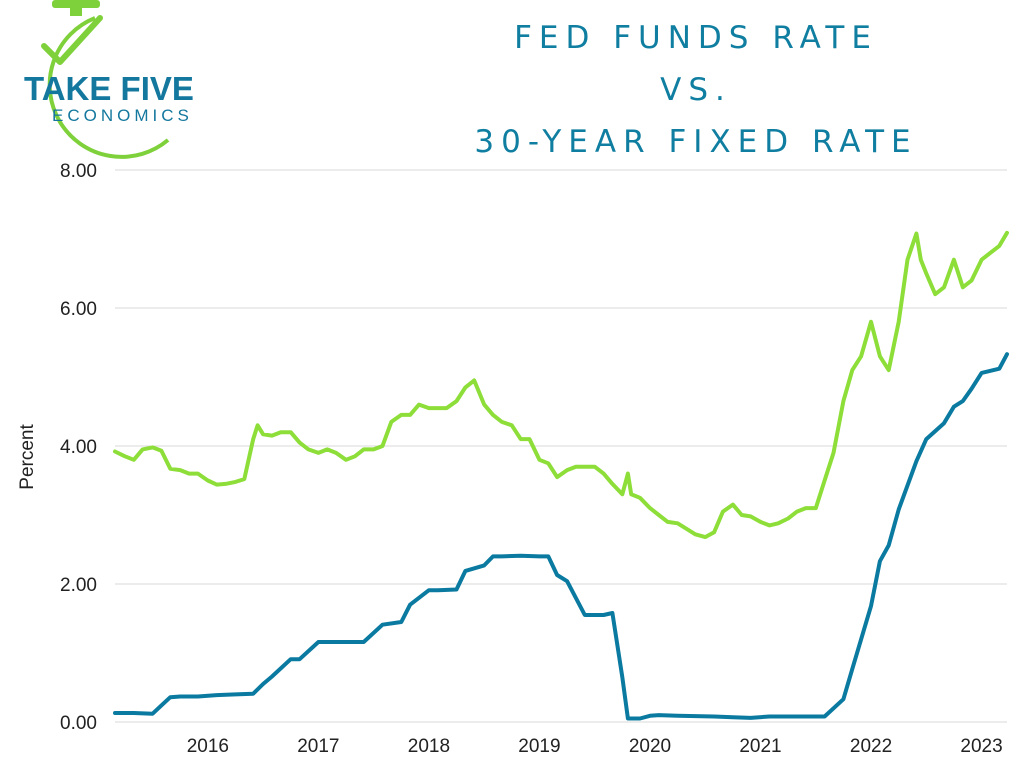 Image resolution: width=1024 pixels, height=768 pixels. I want to click on x-tick-label: 2023, so click(981, 746).